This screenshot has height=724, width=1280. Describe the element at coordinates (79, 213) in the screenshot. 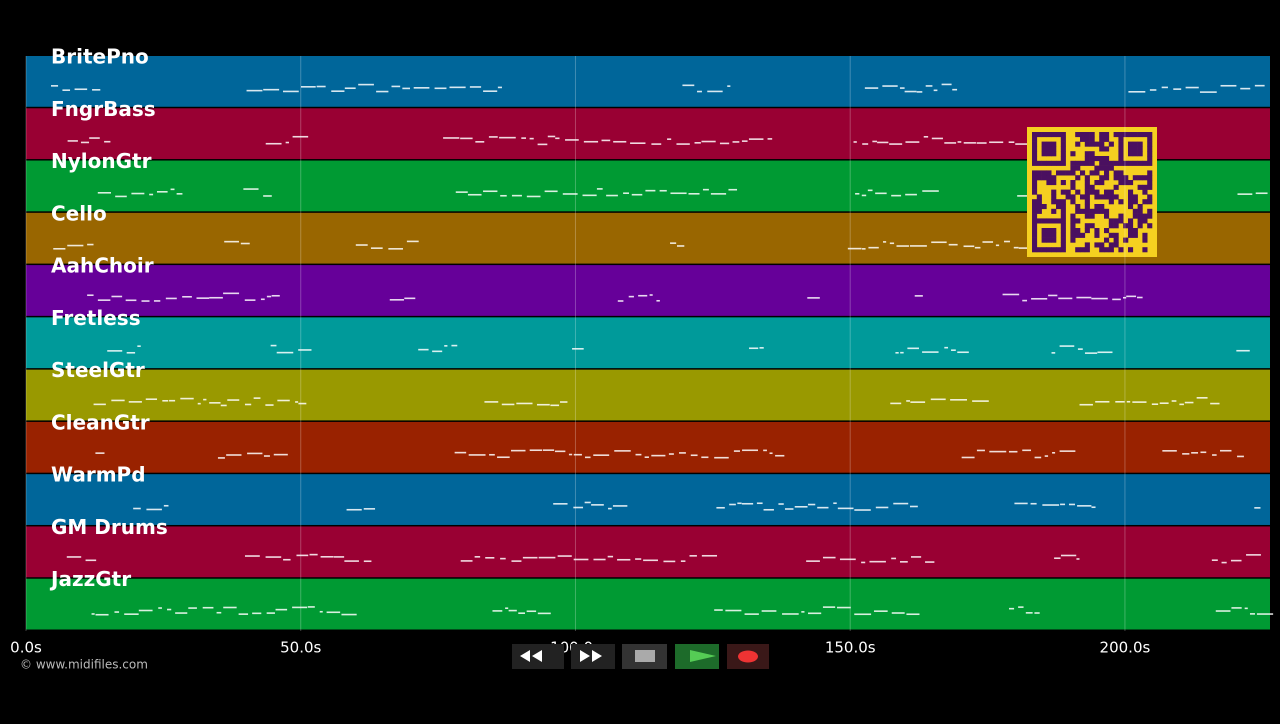

I see `track-name: Cello` at that location.